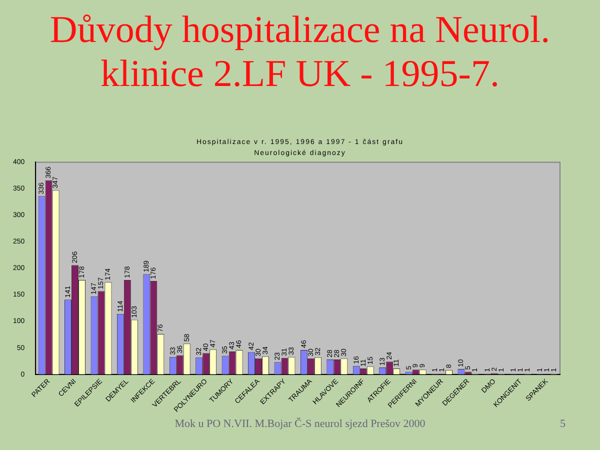 This screenshot has width=600, height=450. What do you see at coordinates (563, 424) in the screenshot?
I see `text: 5` at bounding box center [563, 424].